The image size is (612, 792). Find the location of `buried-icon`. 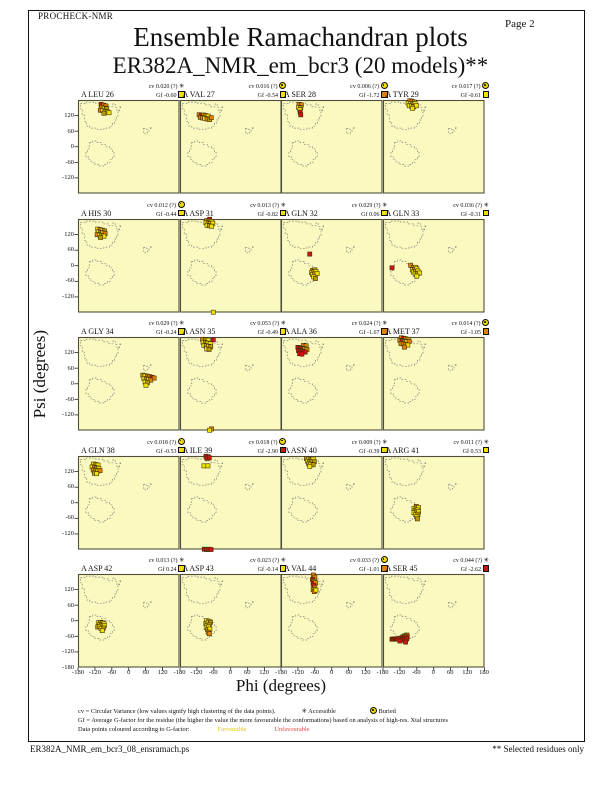

buried-icon is located at coordinates (373, 710).